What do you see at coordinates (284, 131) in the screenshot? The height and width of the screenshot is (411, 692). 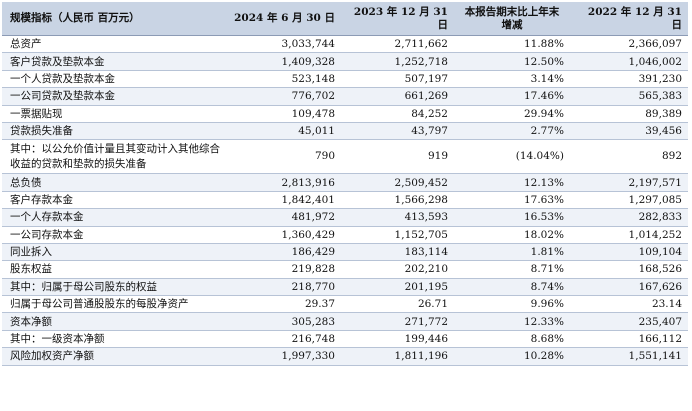 I see `value-2024-06: 45,011` at bounding box center [284, 131].